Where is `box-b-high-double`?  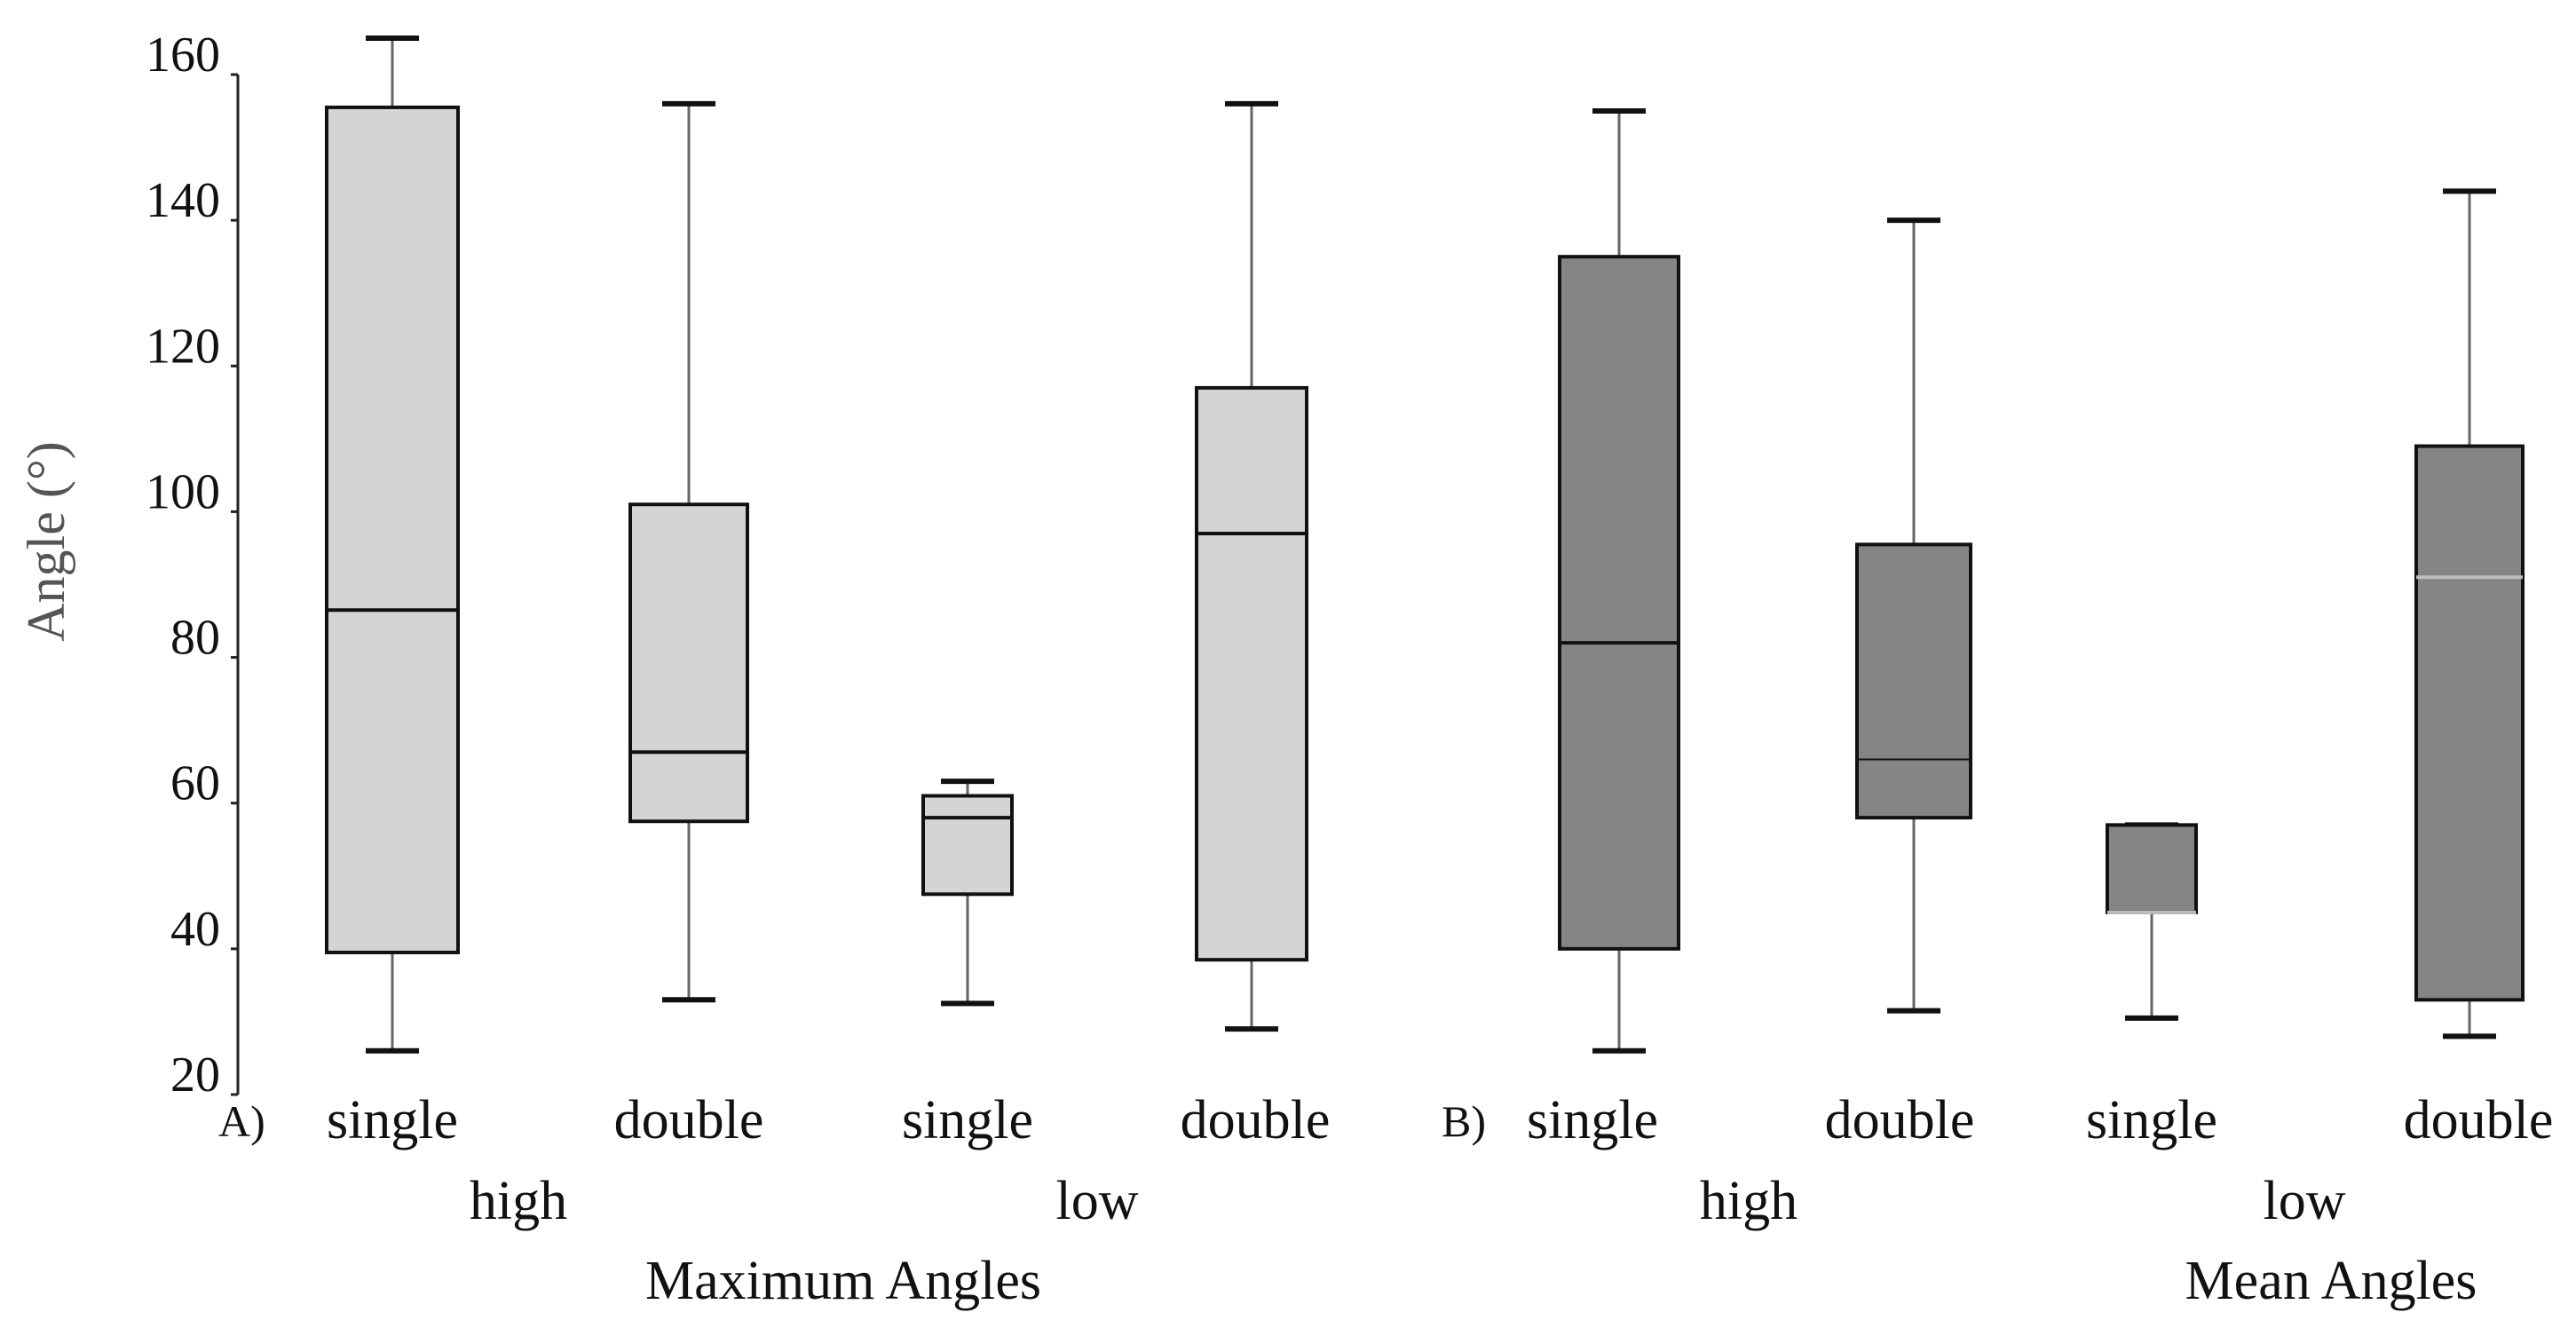
box-b-high-double is located at coordinates (1913, 615).